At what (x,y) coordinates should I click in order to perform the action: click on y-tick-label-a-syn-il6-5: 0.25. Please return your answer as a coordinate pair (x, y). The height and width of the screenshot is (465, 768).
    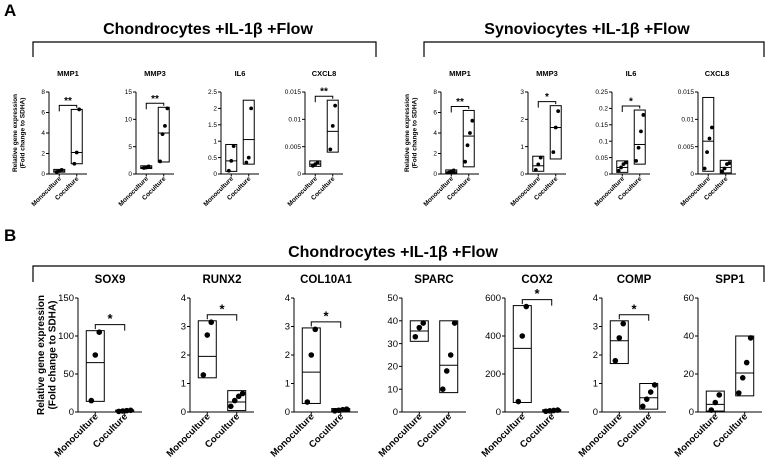
    Looking at the image, I should click on (601, 92).